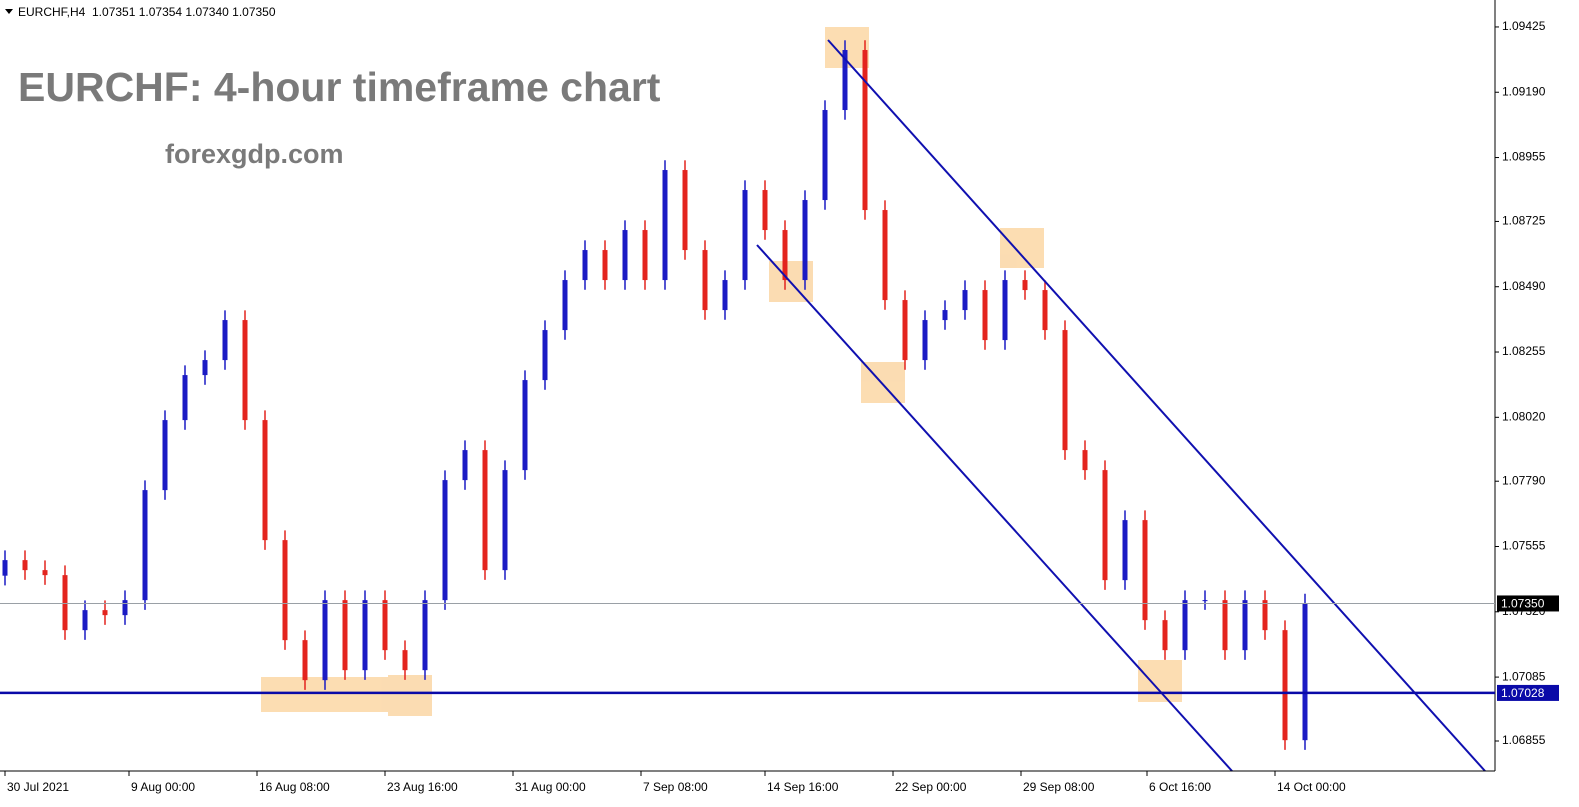 This screenshot has width=1579, height=807. I want to click on y-tick-label: 1.08255, so click(1524, 351).